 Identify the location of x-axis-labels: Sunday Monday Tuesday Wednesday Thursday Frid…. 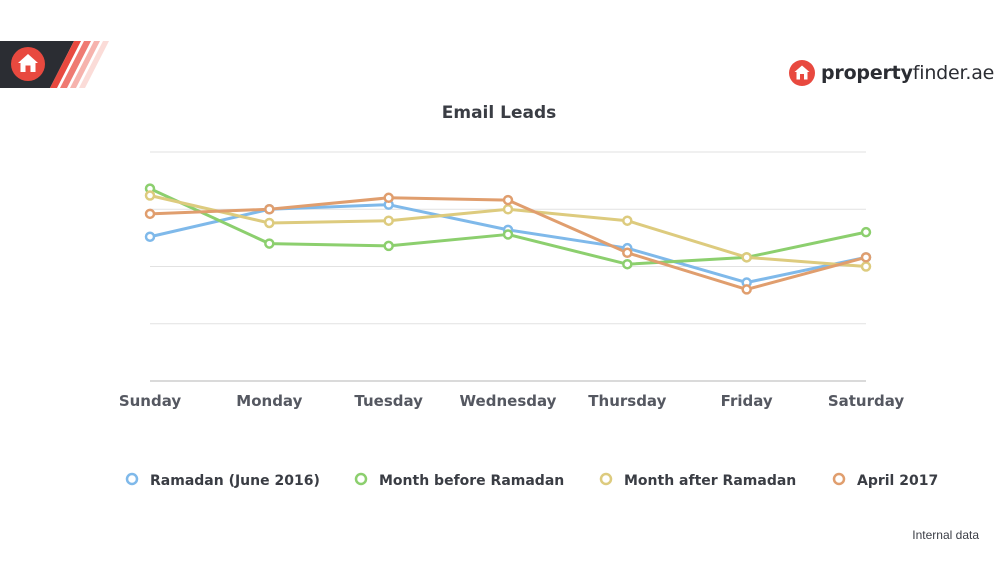
(512, 401).